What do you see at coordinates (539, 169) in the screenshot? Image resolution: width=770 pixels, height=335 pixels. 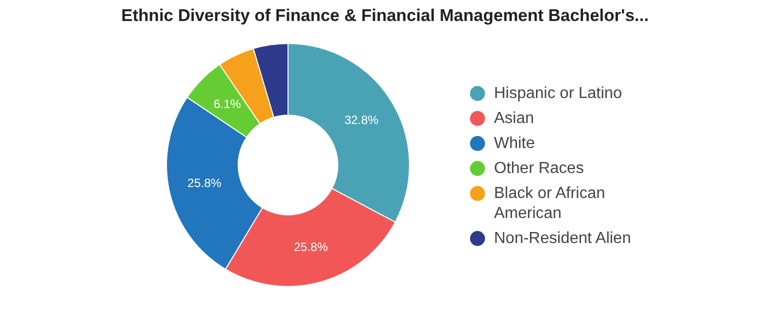 I see `legend-label: Other Races` at bounding box center [539, 169].